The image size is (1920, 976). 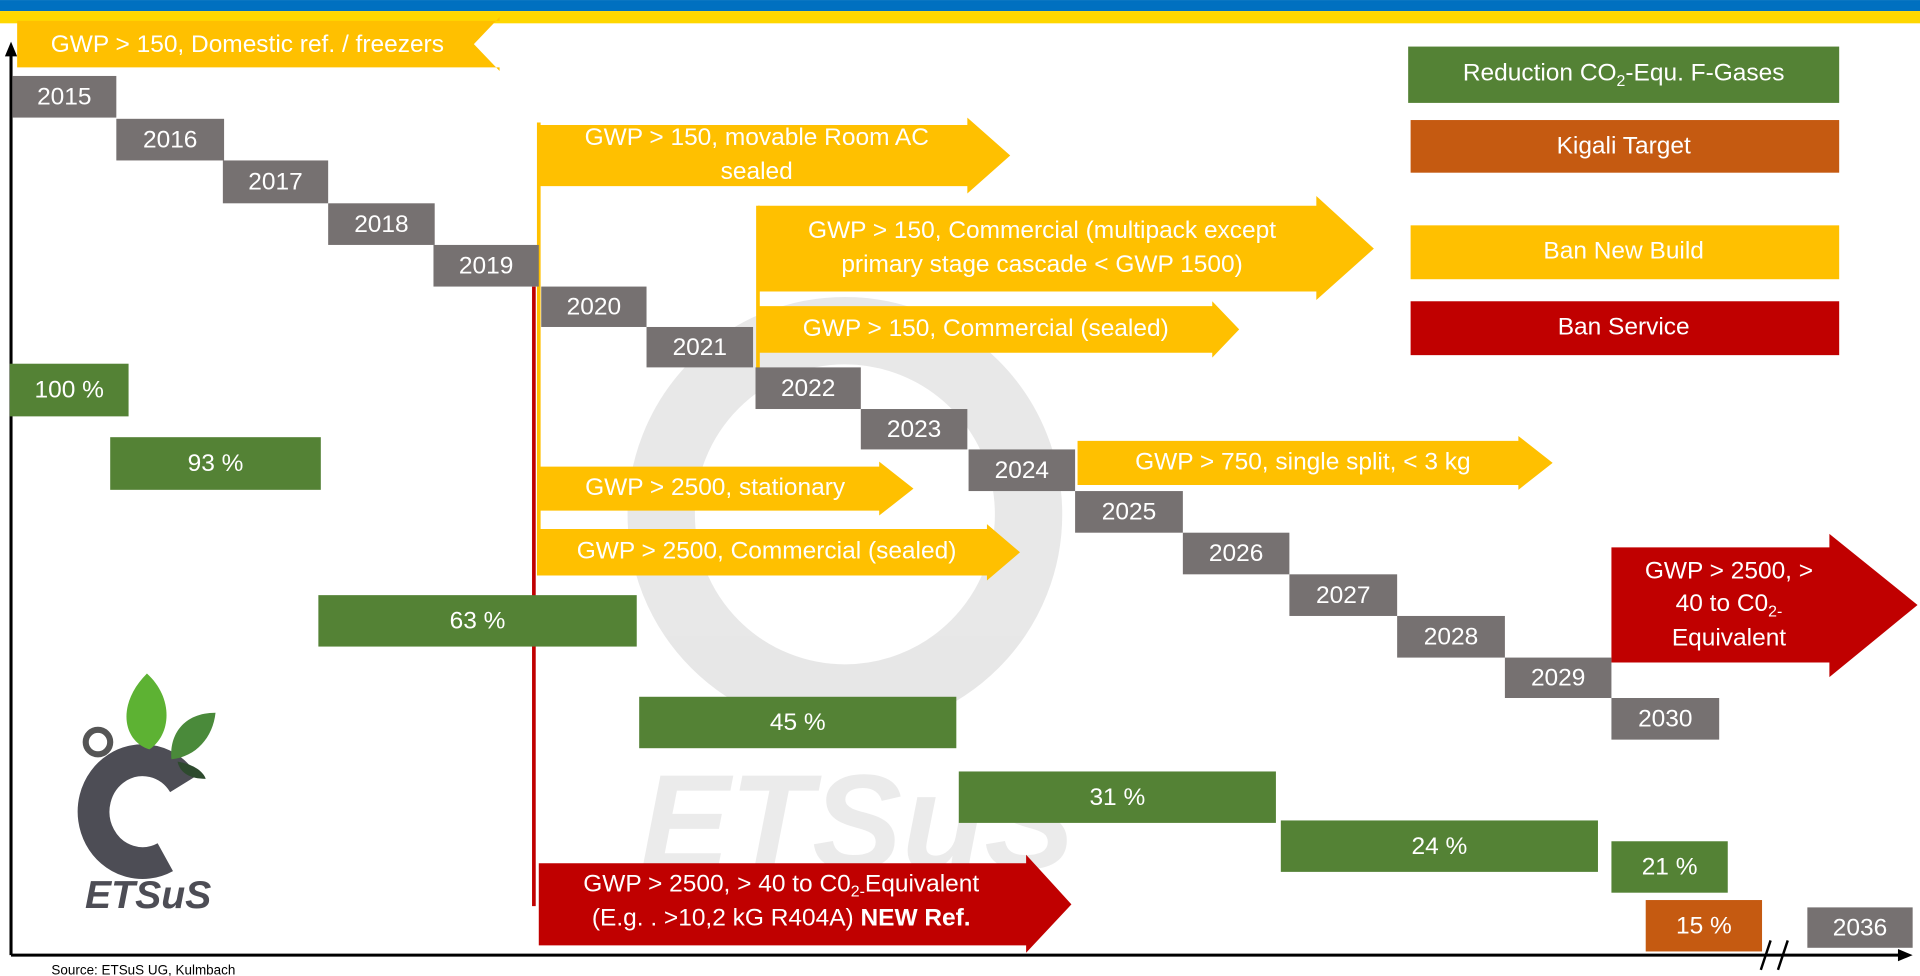 I want to click on year-box-label: 2022, so click(x=808, y=388).